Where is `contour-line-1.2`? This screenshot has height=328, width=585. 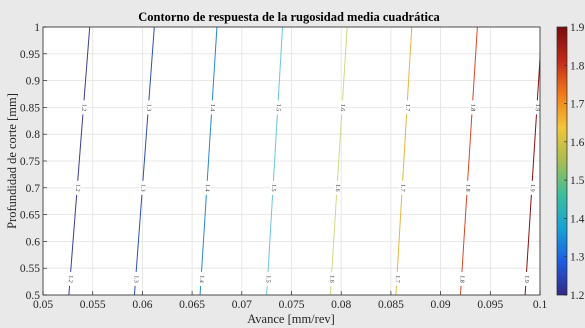
contour-line-1.2 is located at coordinates (79, 161).